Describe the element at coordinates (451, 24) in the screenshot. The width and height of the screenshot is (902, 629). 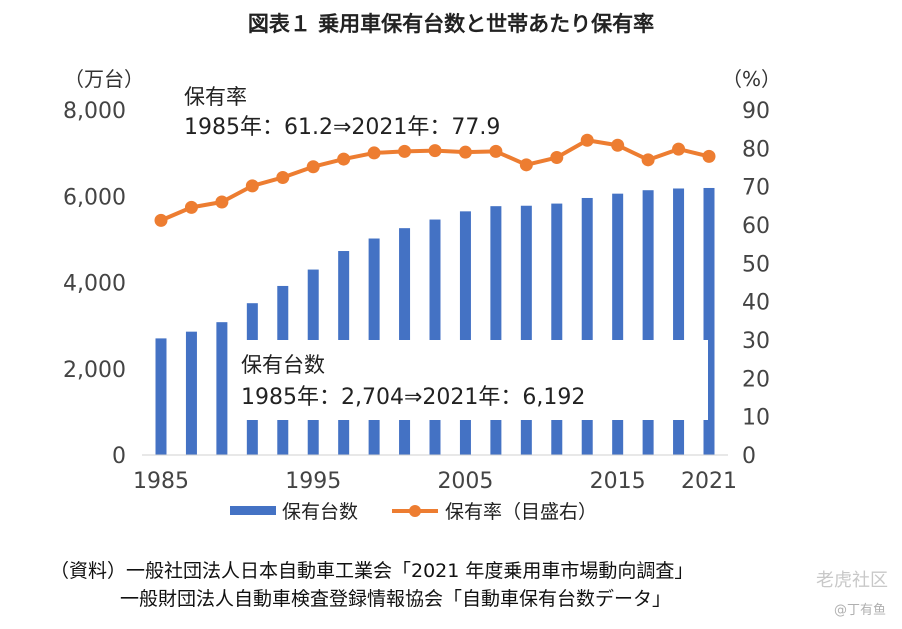
I see `chart-title: 図表１ 乗用車保有台数と世帯あたり保有率` at that location.